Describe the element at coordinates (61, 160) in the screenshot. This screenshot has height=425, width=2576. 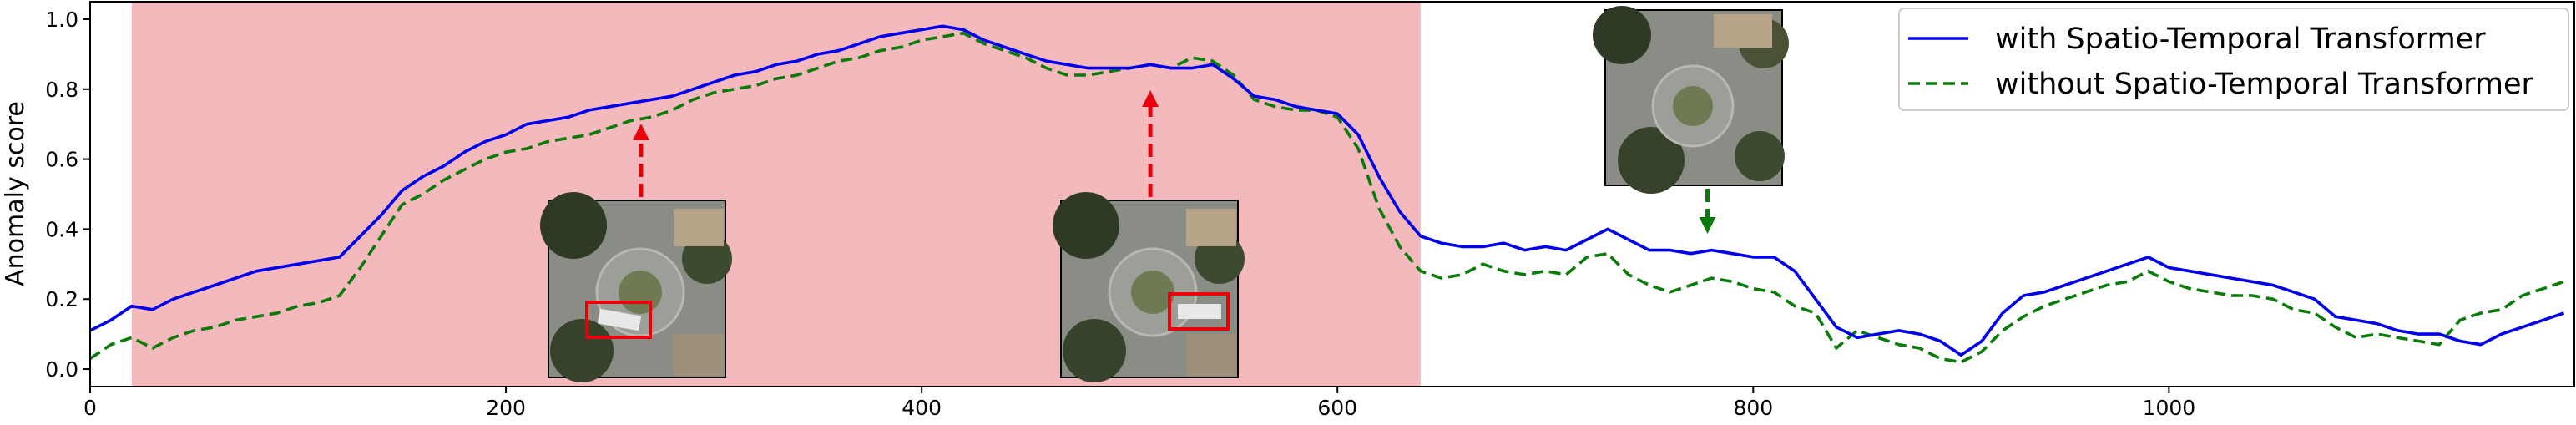
I see `y-tick-label: 0.6` at that location.